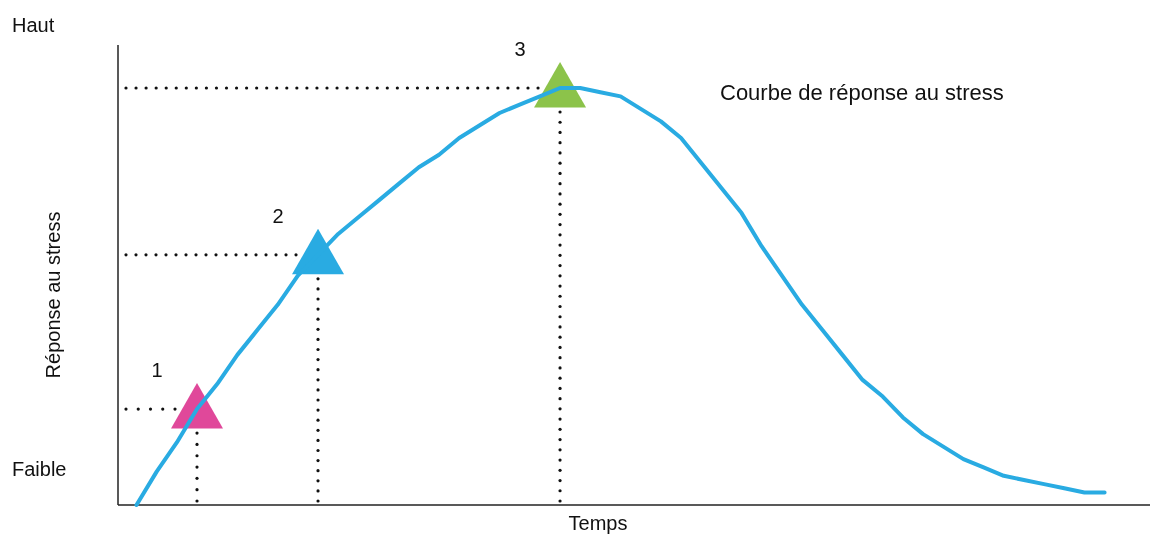 This screenshot has width=1165, height=536. Describe the element at coordinates (278, 215) in the screenshot. I see `annotation: 2` at that location.